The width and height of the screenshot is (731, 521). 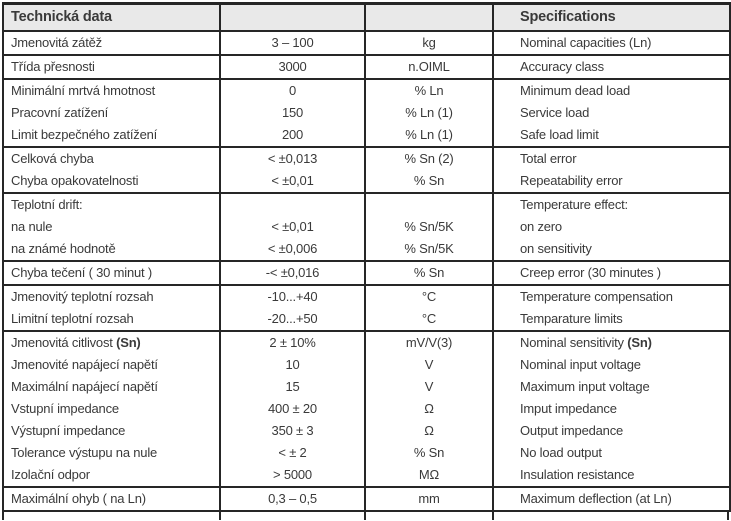 I want to click on czech-label-bold: (Sn), so click(x=128, y=343).